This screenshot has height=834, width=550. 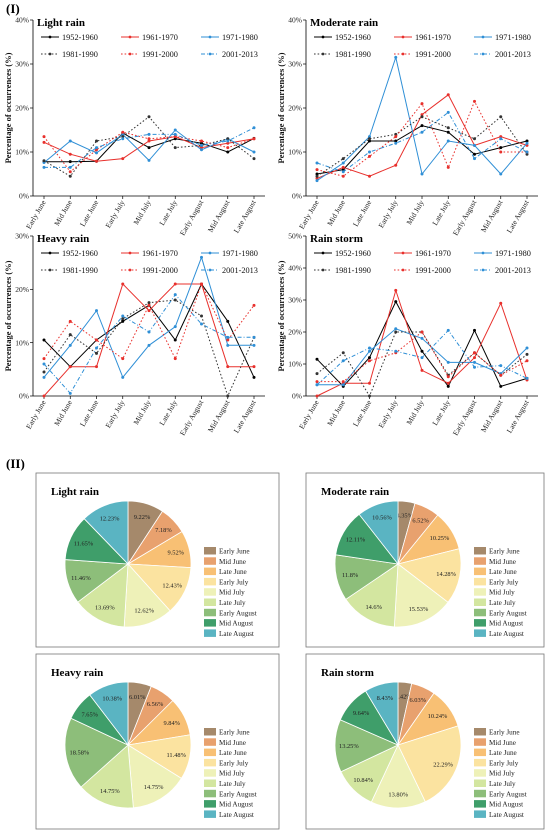 I want to click on y-axis-label: Percentage of occurrences (%), so click(x=281, y=107).